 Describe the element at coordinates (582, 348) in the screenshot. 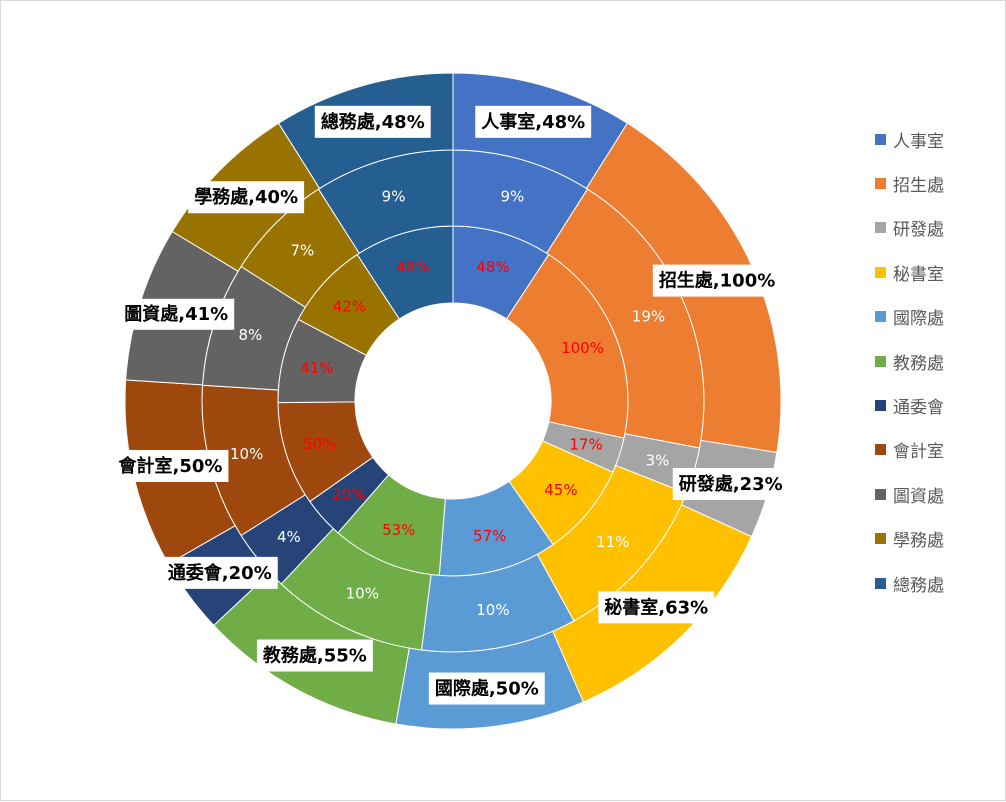

I see `inner-label-1: 100%` at that location.